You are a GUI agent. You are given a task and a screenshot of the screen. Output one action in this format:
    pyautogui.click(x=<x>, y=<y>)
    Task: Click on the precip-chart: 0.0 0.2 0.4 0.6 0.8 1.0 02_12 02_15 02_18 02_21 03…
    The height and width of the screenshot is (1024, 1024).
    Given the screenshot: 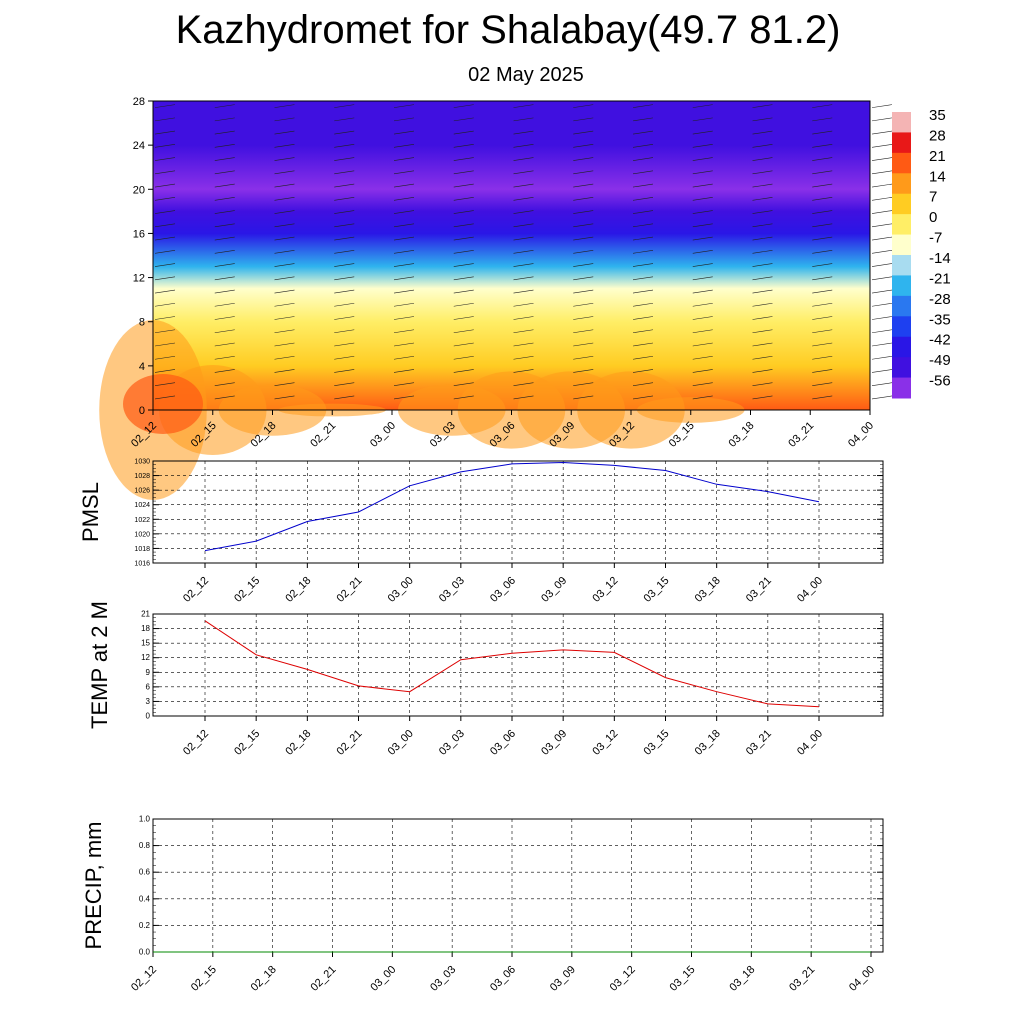 What is the action you would take?
    pyautogui.click(x=482, y=904)
    